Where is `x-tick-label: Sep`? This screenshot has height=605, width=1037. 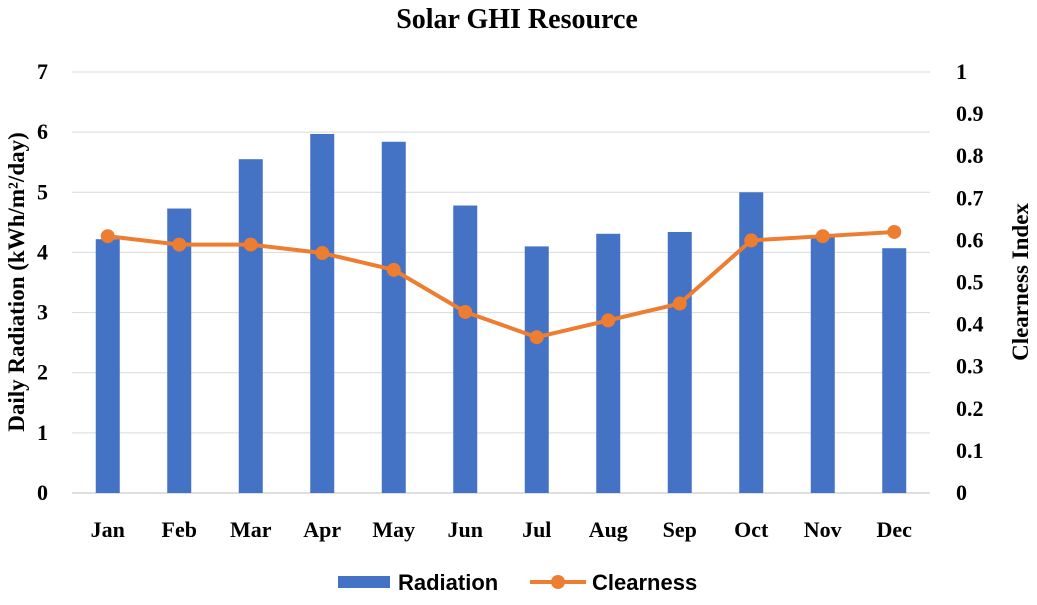
x-tick-label: Sep is located at coordinates (680, 529).